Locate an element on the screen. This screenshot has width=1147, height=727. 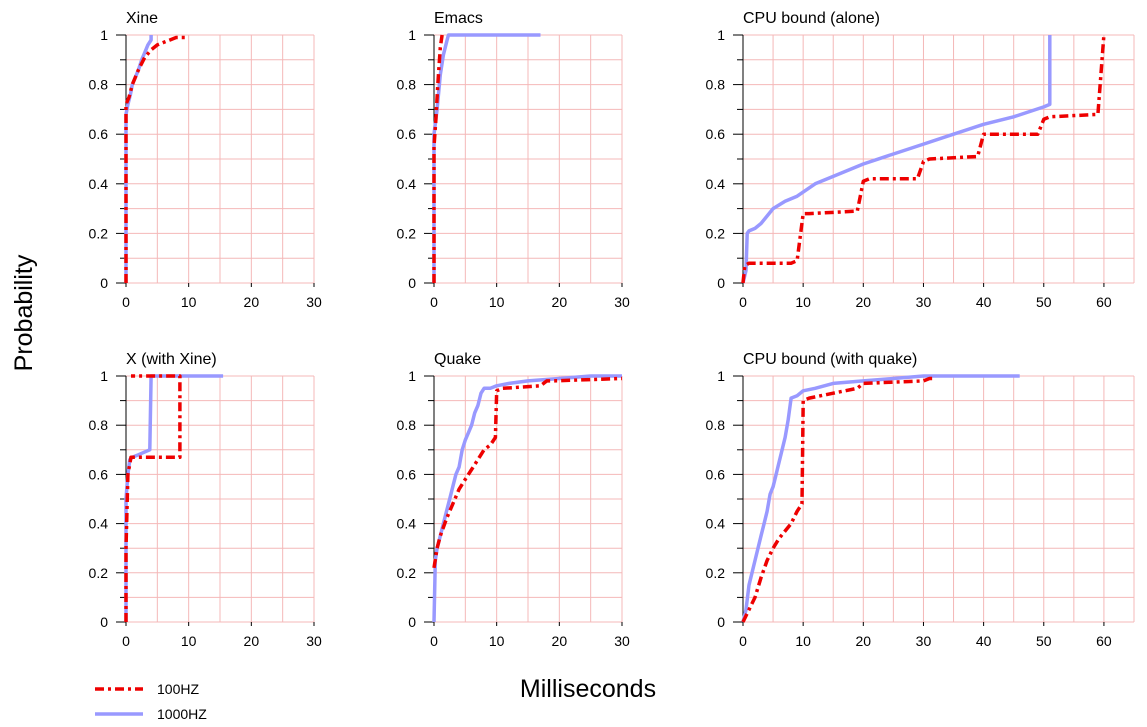
panel-title: Quake is located at coordinates (457, 359).